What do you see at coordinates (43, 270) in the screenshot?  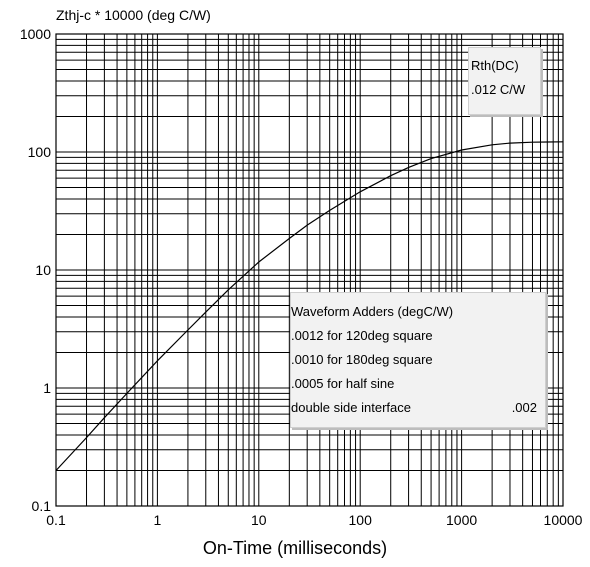 I see `y-tick-label: 10` at bounding box center [43, 270].